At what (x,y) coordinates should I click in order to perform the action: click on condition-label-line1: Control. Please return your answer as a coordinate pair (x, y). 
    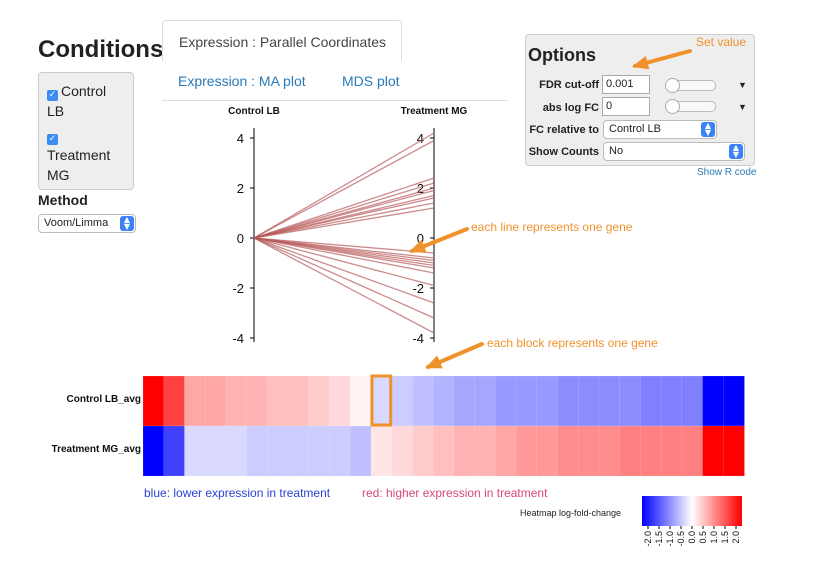
    Looking at the image, I should click on (84, 91).